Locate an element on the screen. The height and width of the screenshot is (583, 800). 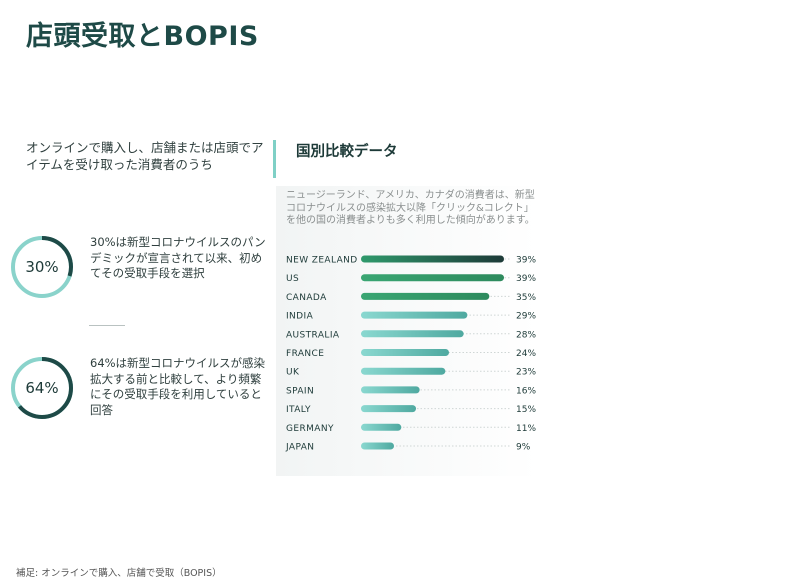
category-label: US is located at coordinates (292, 279).